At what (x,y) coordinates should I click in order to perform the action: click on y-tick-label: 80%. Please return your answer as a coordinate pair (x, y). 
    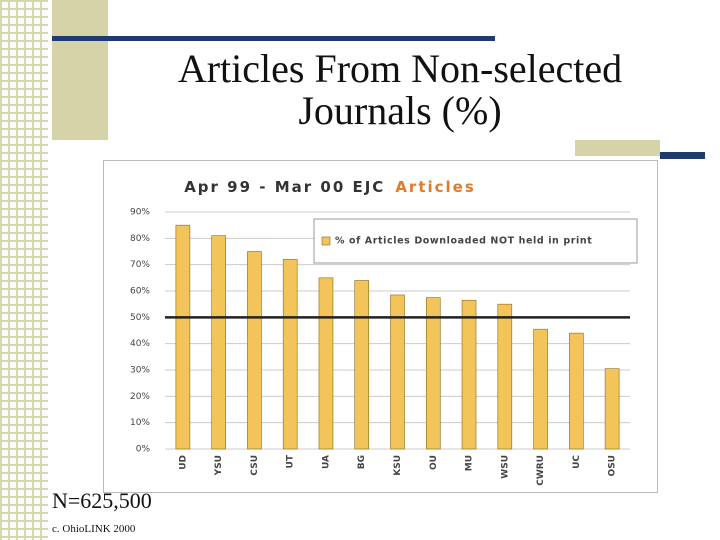
    Looking at the image, I should click on (140, 239).